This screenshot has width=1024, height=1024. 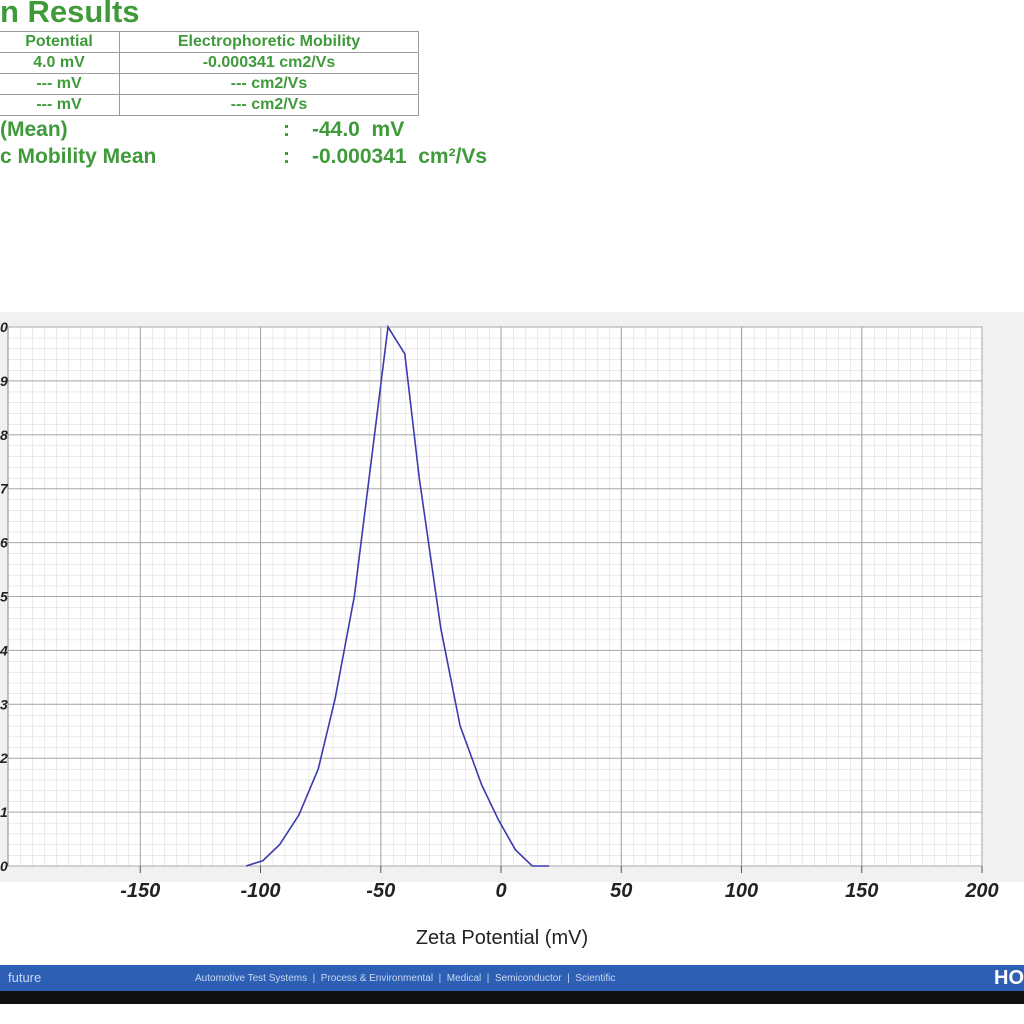 What do you see at coordinates (1009, 978) in the screenshot?
I see `footer-logo: HO` at bounding box center [1009, 978].